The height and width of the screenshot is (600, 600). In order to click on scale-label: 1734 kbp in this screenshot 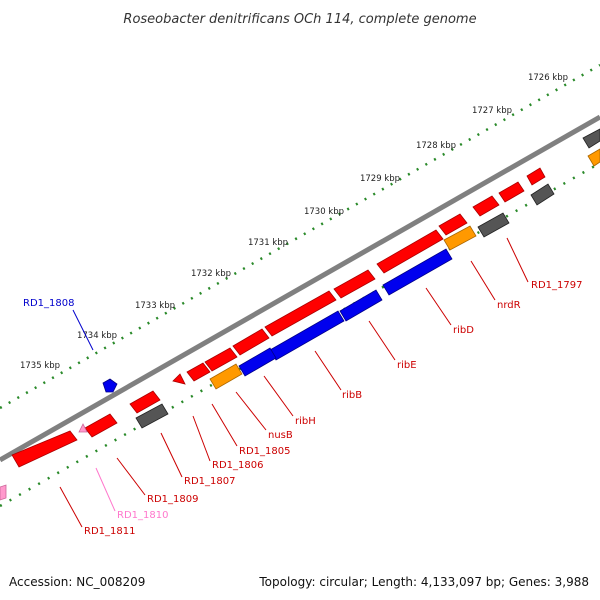, I will do `click(97, 336)`.